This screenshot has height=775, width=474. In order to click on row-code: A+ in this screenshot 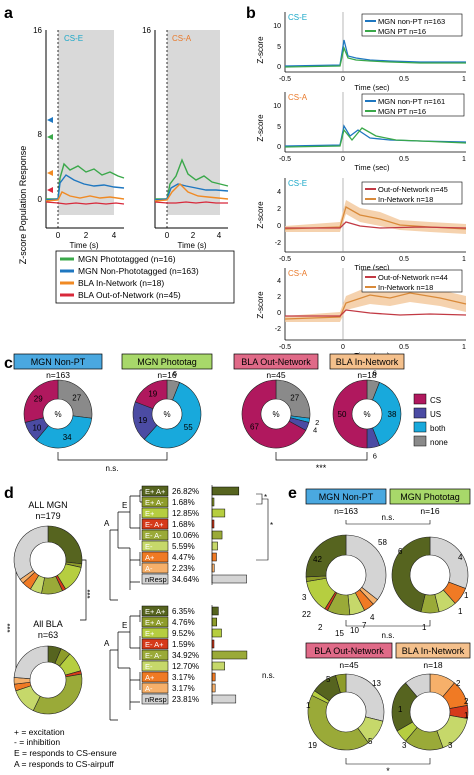, I will do `click(150, 677)`.